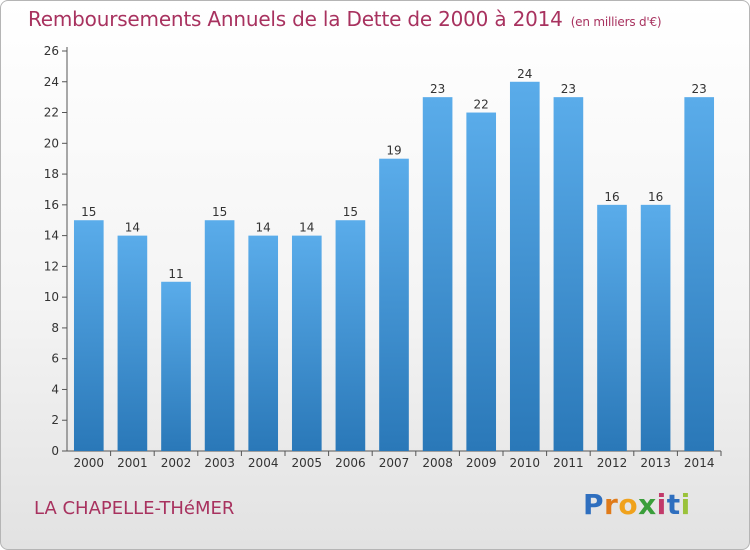  I want to click on logo-letter: x, so click(647, 504).